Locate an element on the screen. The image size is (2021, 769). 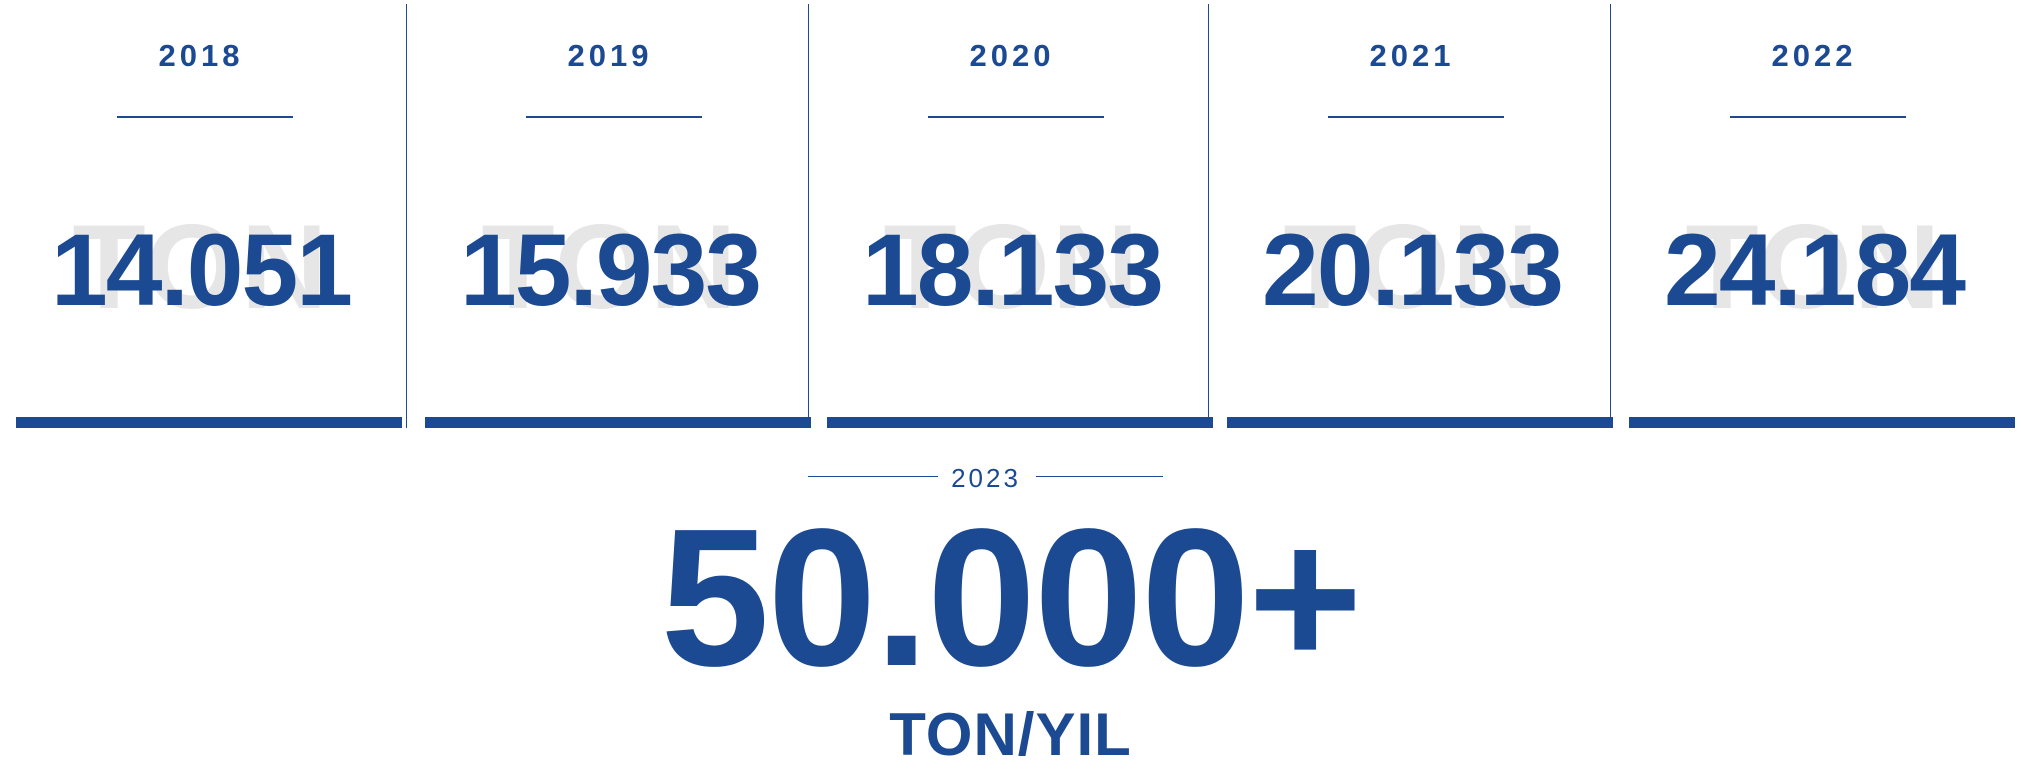
year-label: 2022 is located at coordinates (1814, 55).